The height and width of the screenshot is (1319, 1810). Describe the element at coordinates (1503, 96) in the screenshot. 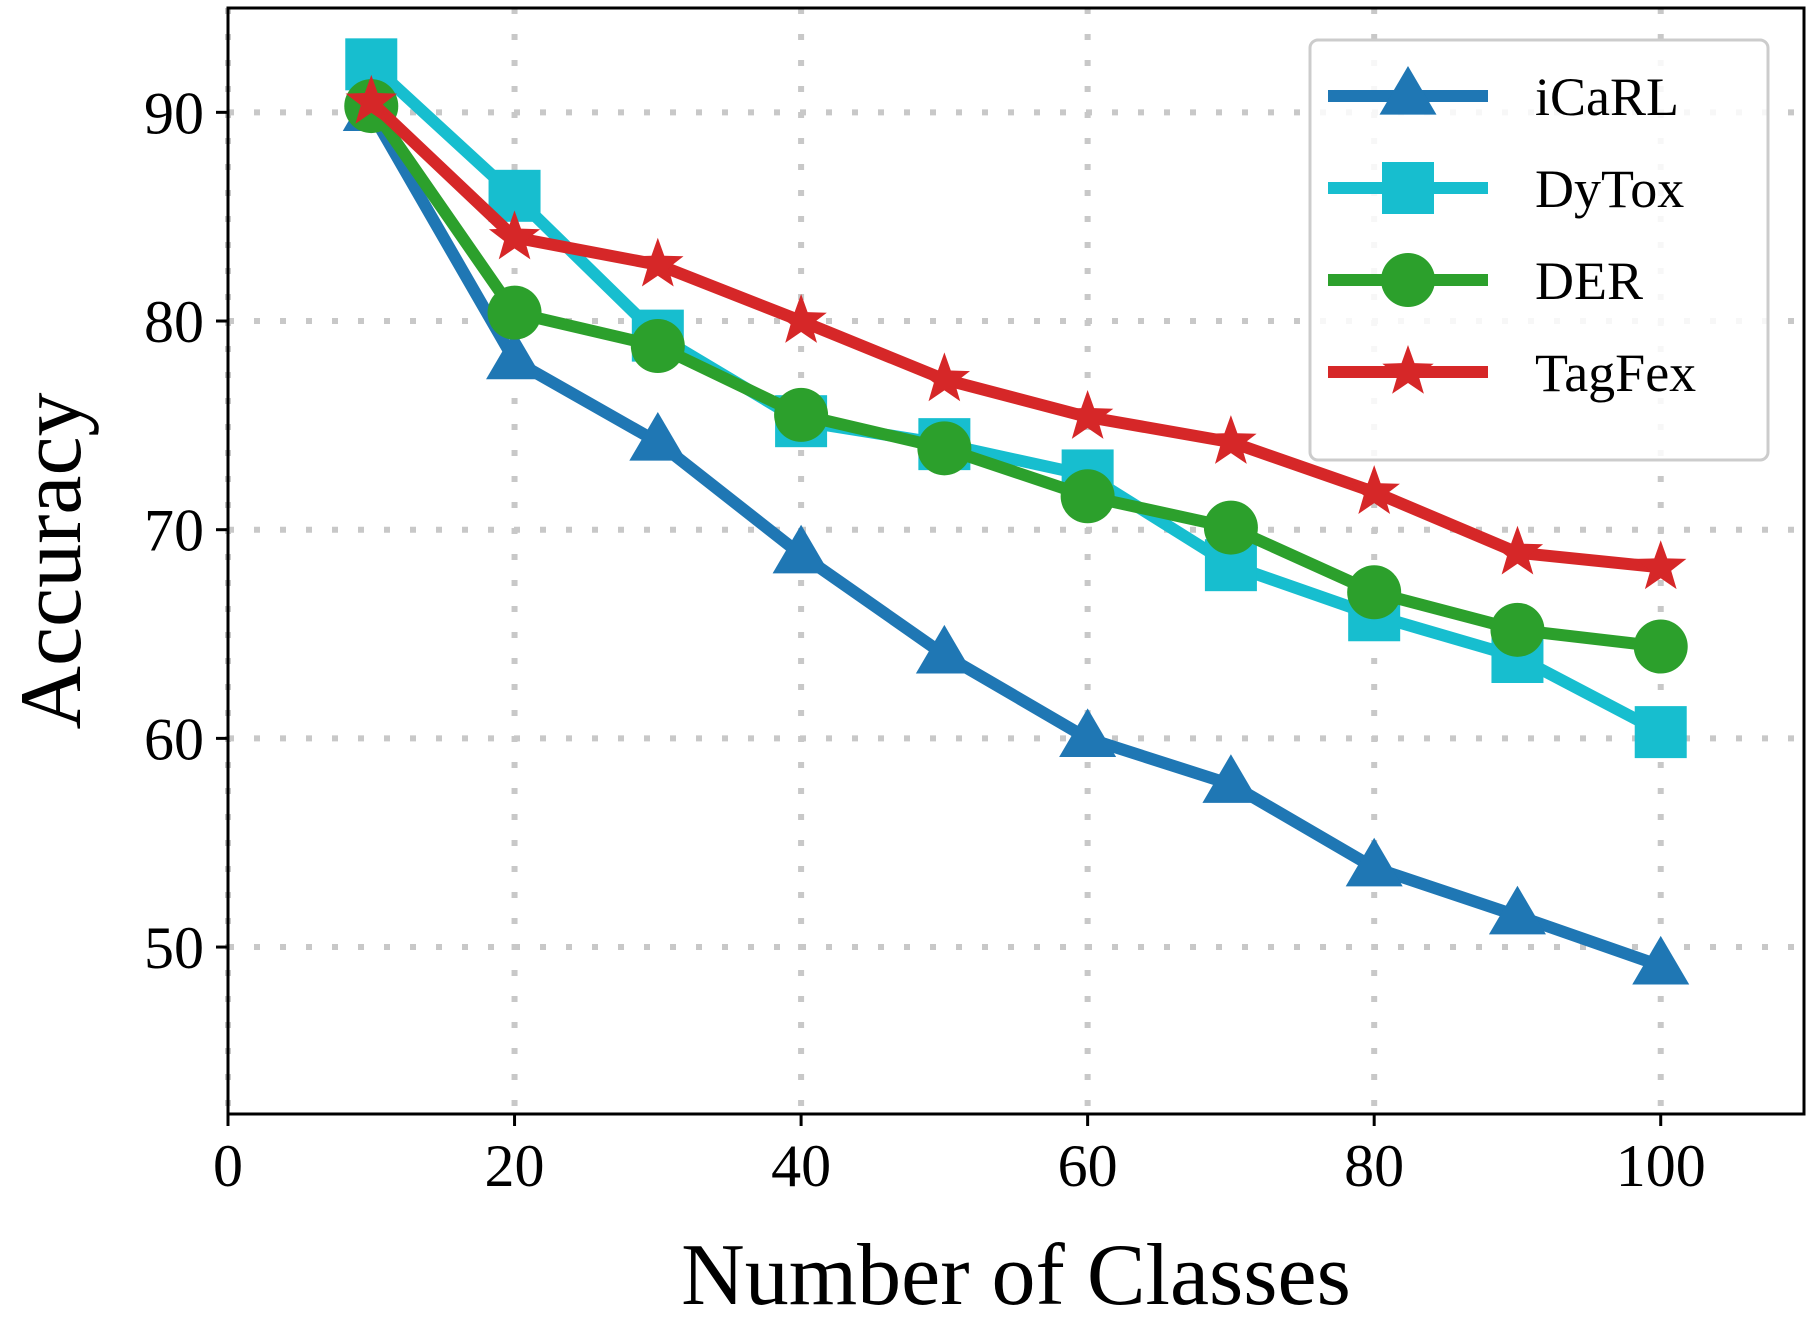

I see `legend-entry-icarl: iCaRL` at that location.